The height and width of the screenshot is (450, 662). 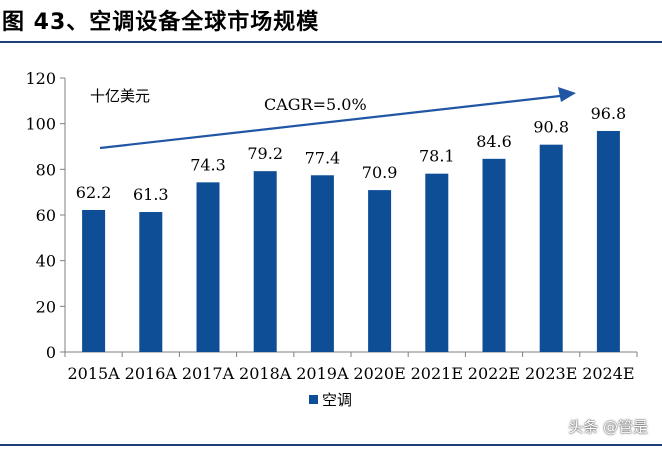 I want to click on x-tick-label: 2017A, so click(x=208, y=373).